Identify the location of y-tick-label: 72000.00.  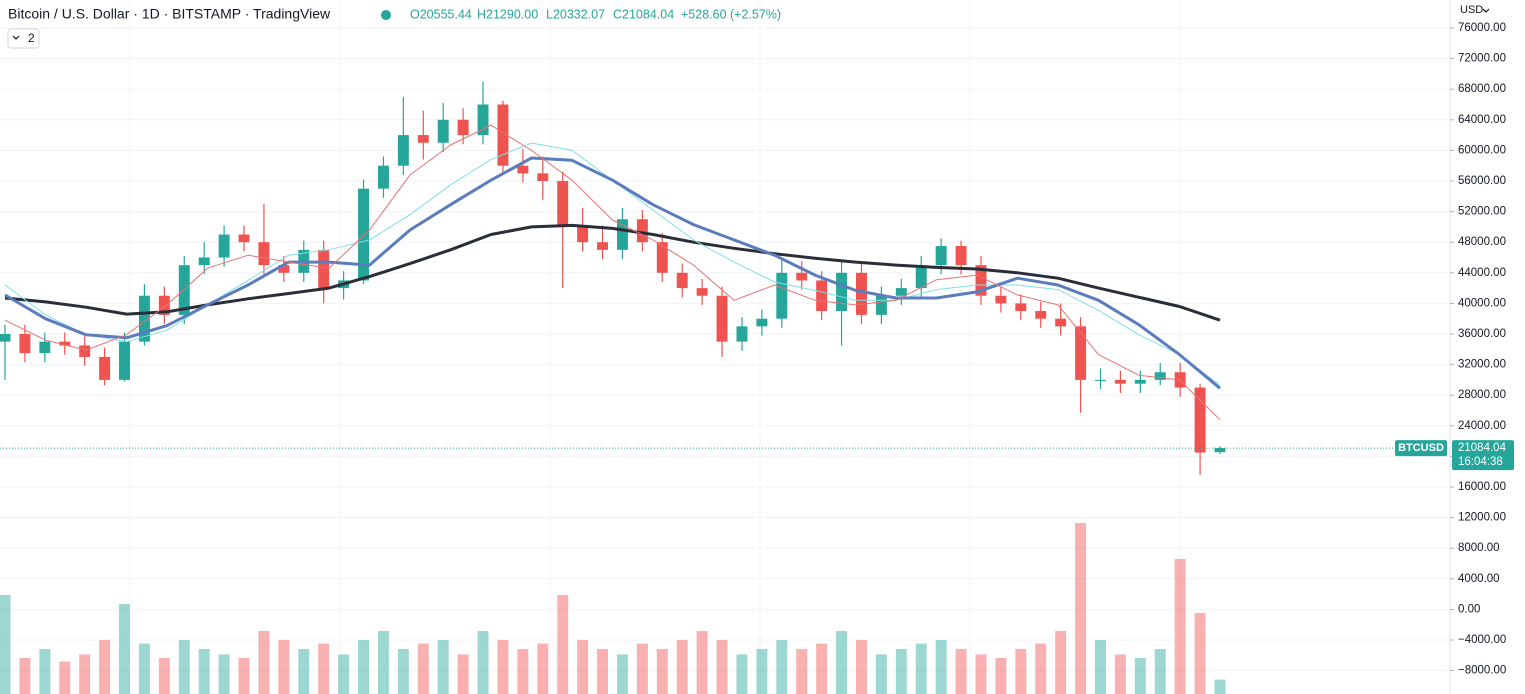
(1482, 59).